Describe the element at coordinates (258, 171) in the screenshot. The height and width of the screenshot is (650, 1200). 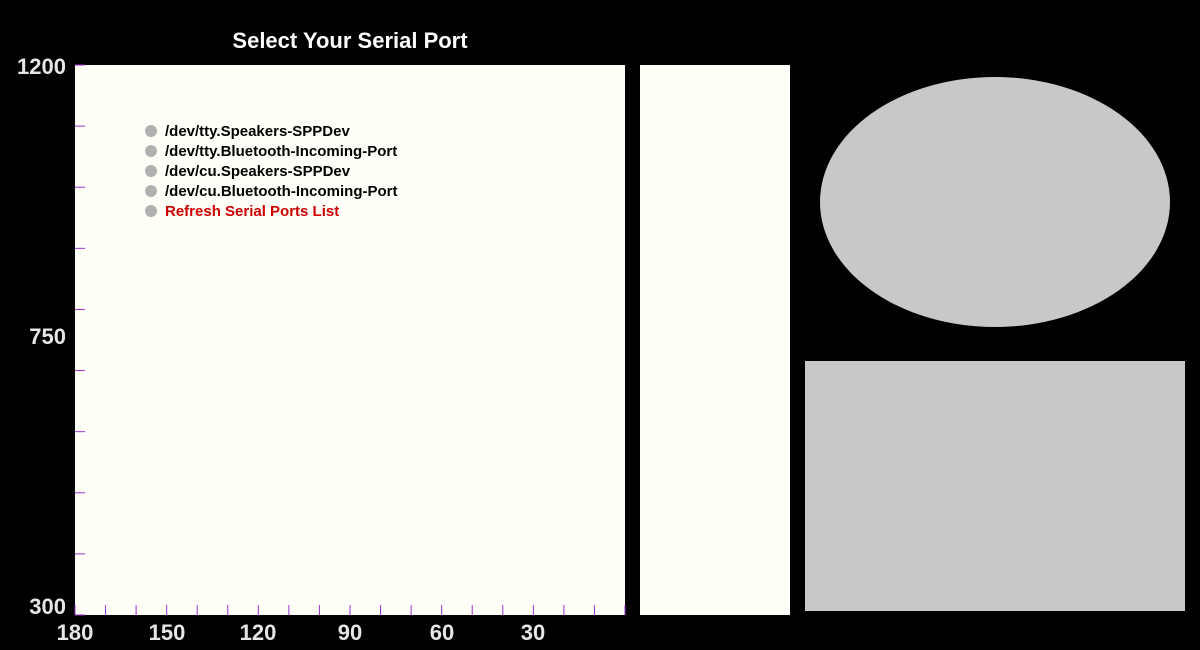
I see `serial-port-label: /dev/cu.Speakers-SPPDev` at that location.